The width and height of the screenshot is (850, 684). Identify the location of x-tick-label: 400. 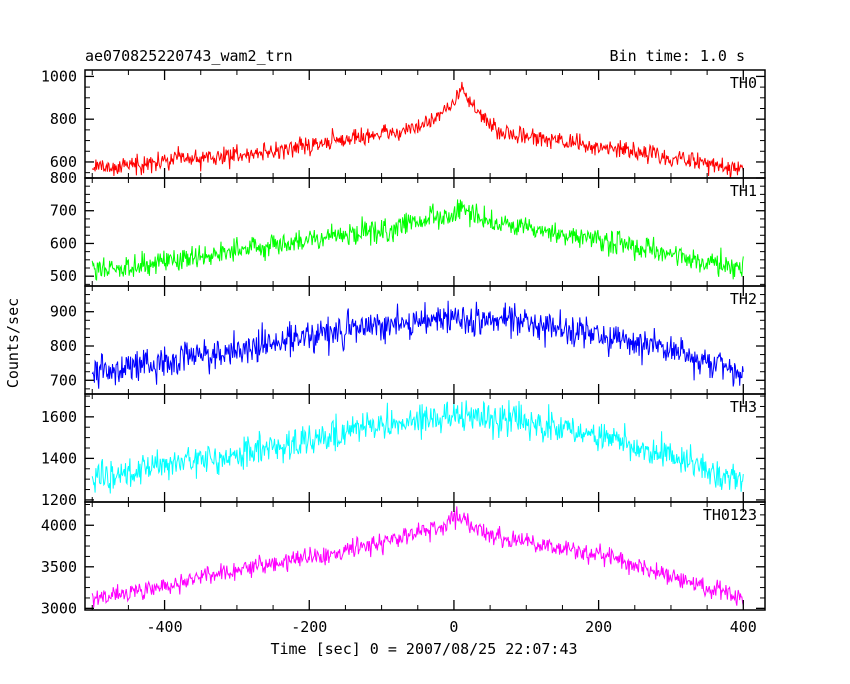
(743, 627).